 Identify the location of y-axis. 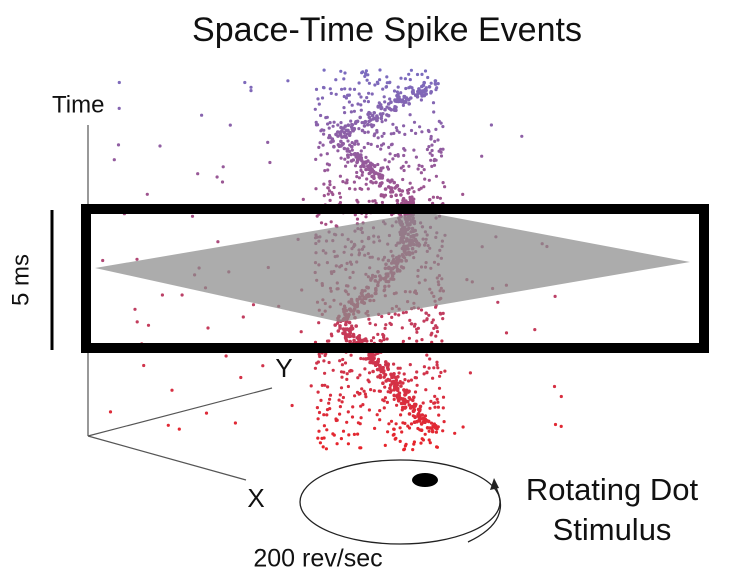
(180, 412).